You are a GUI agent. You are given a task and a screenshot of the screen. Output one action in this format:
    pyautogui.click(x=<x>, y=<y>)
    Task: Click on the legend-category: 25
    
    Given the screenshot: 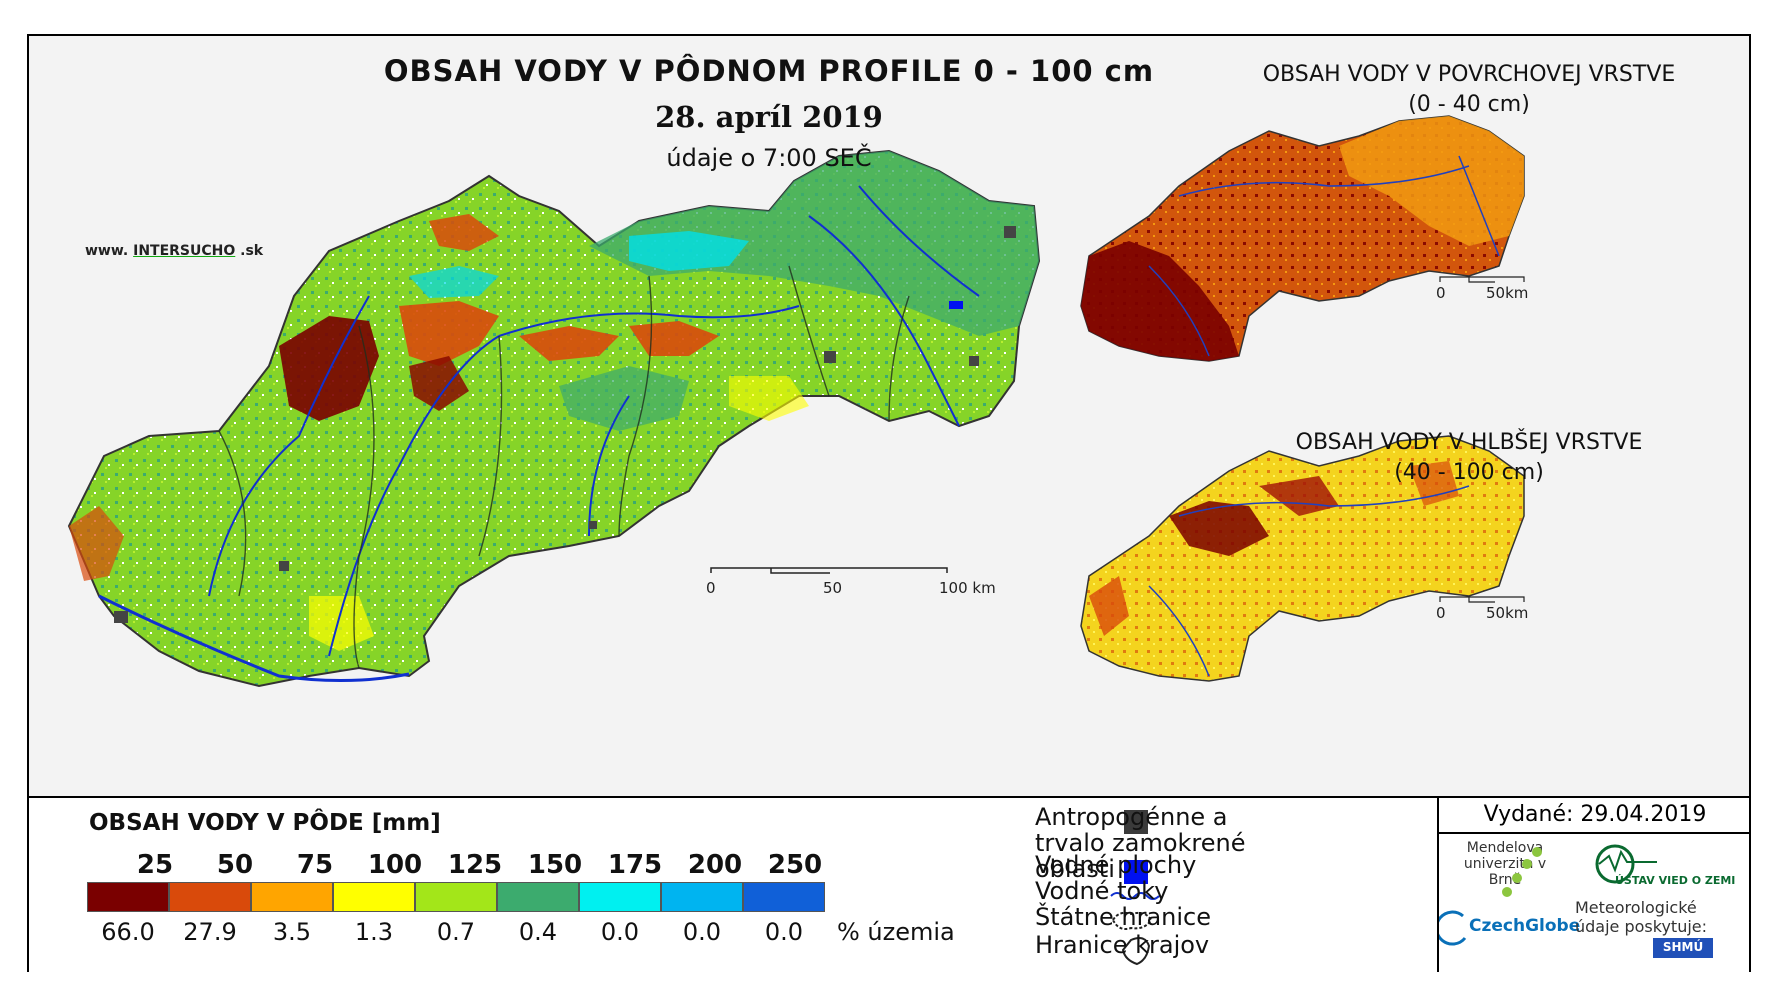 What is the action you would take?
    pyautogui.click(x=155, y=865)
    